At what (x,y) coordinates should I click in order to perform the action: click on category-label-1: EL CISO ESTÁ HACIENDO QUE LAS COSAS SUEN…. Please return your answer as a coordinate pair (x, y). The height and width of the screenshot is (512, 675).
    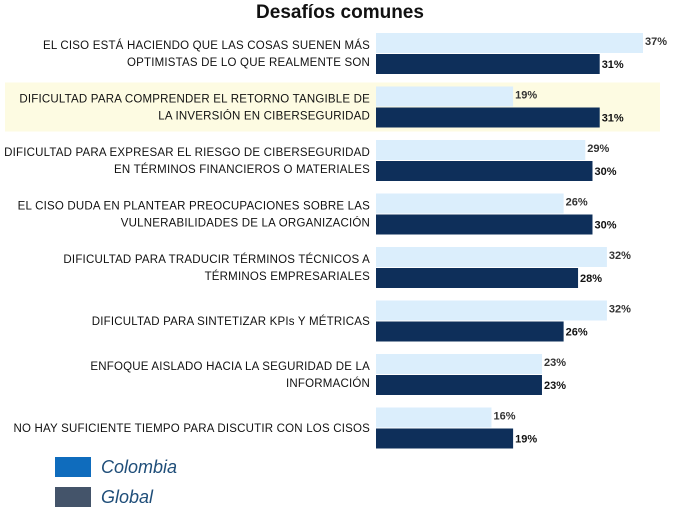
    Looking at the image, I should click on (206, 54).